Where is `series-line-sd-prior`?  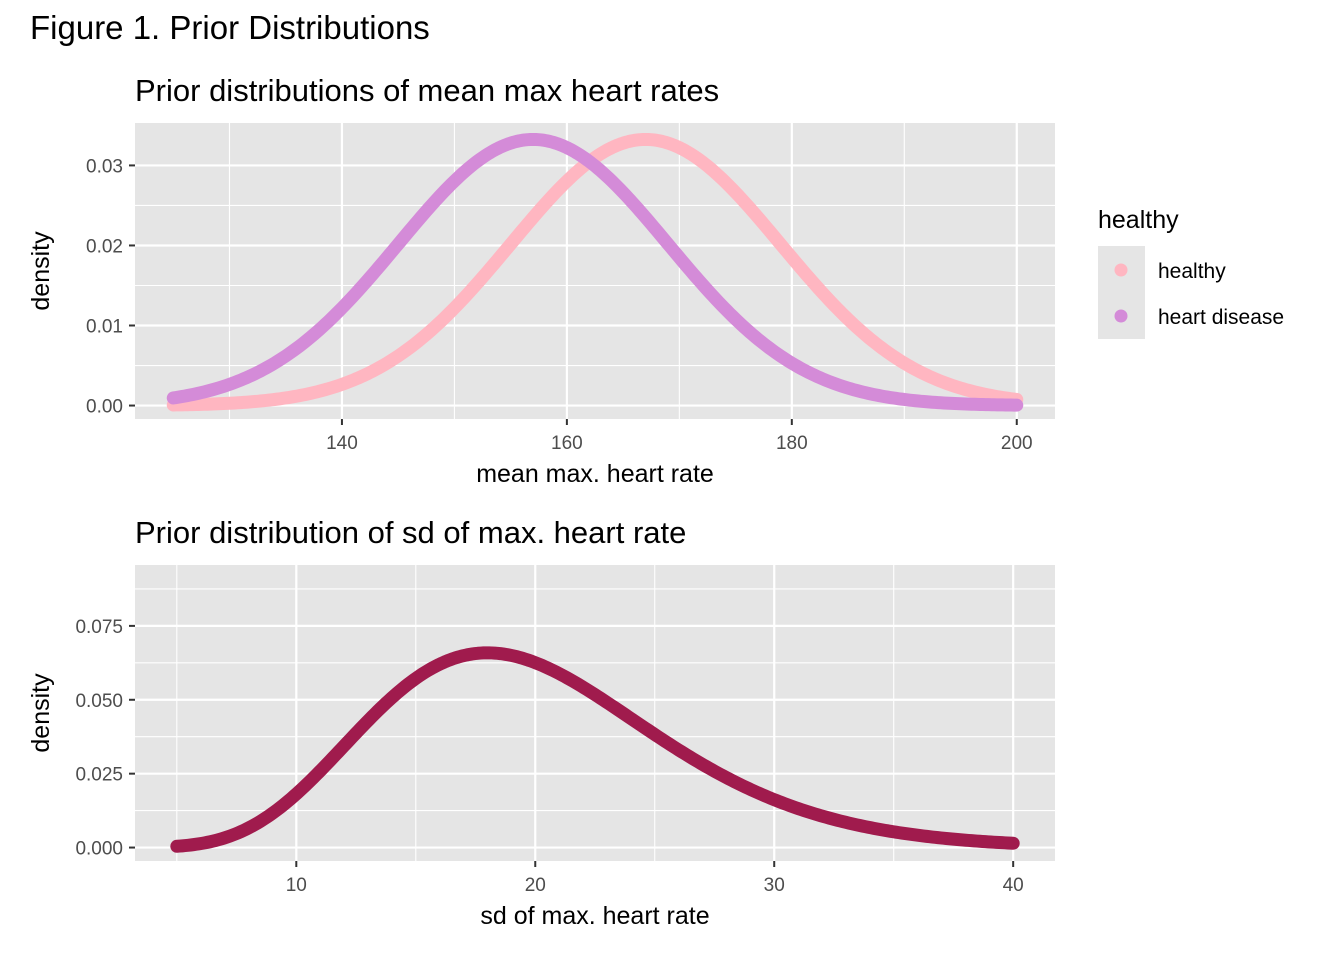
series-line-sd-prior is located at coordinates (595, 749).